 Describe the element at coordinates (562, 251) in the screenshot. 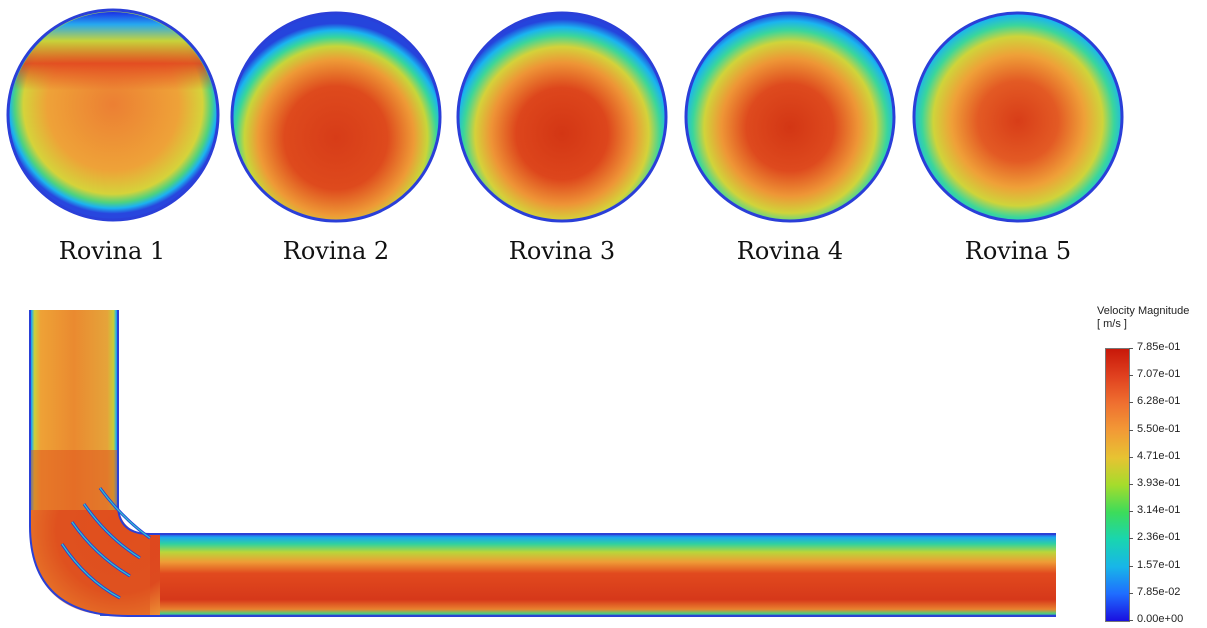

I see `cross-section-label-3: Rovina 3` at that location.